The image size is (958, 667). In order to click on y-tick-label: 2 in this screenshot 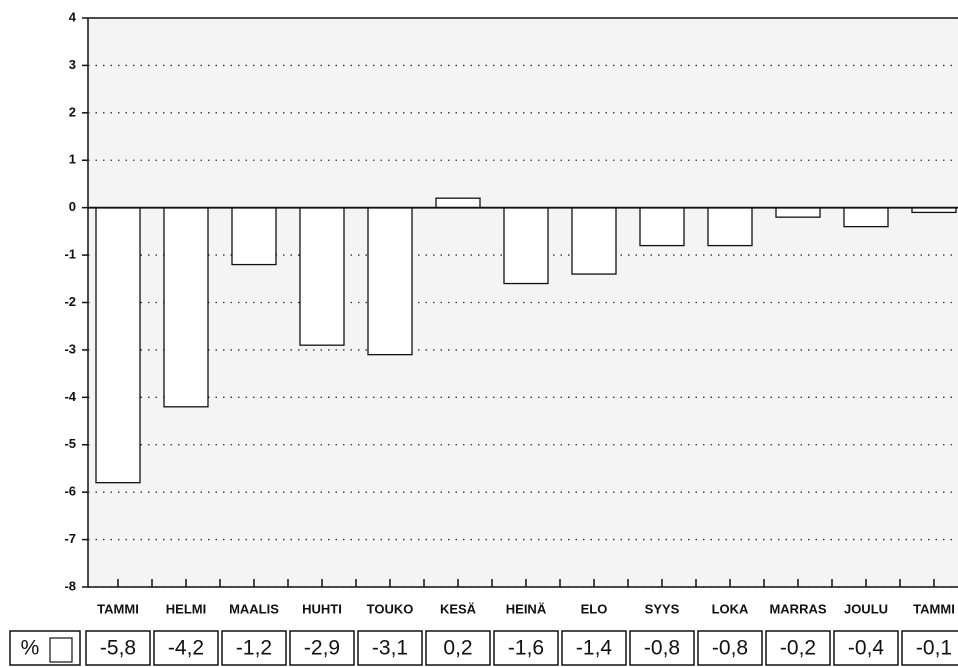, I will do `click(72, 111)`.